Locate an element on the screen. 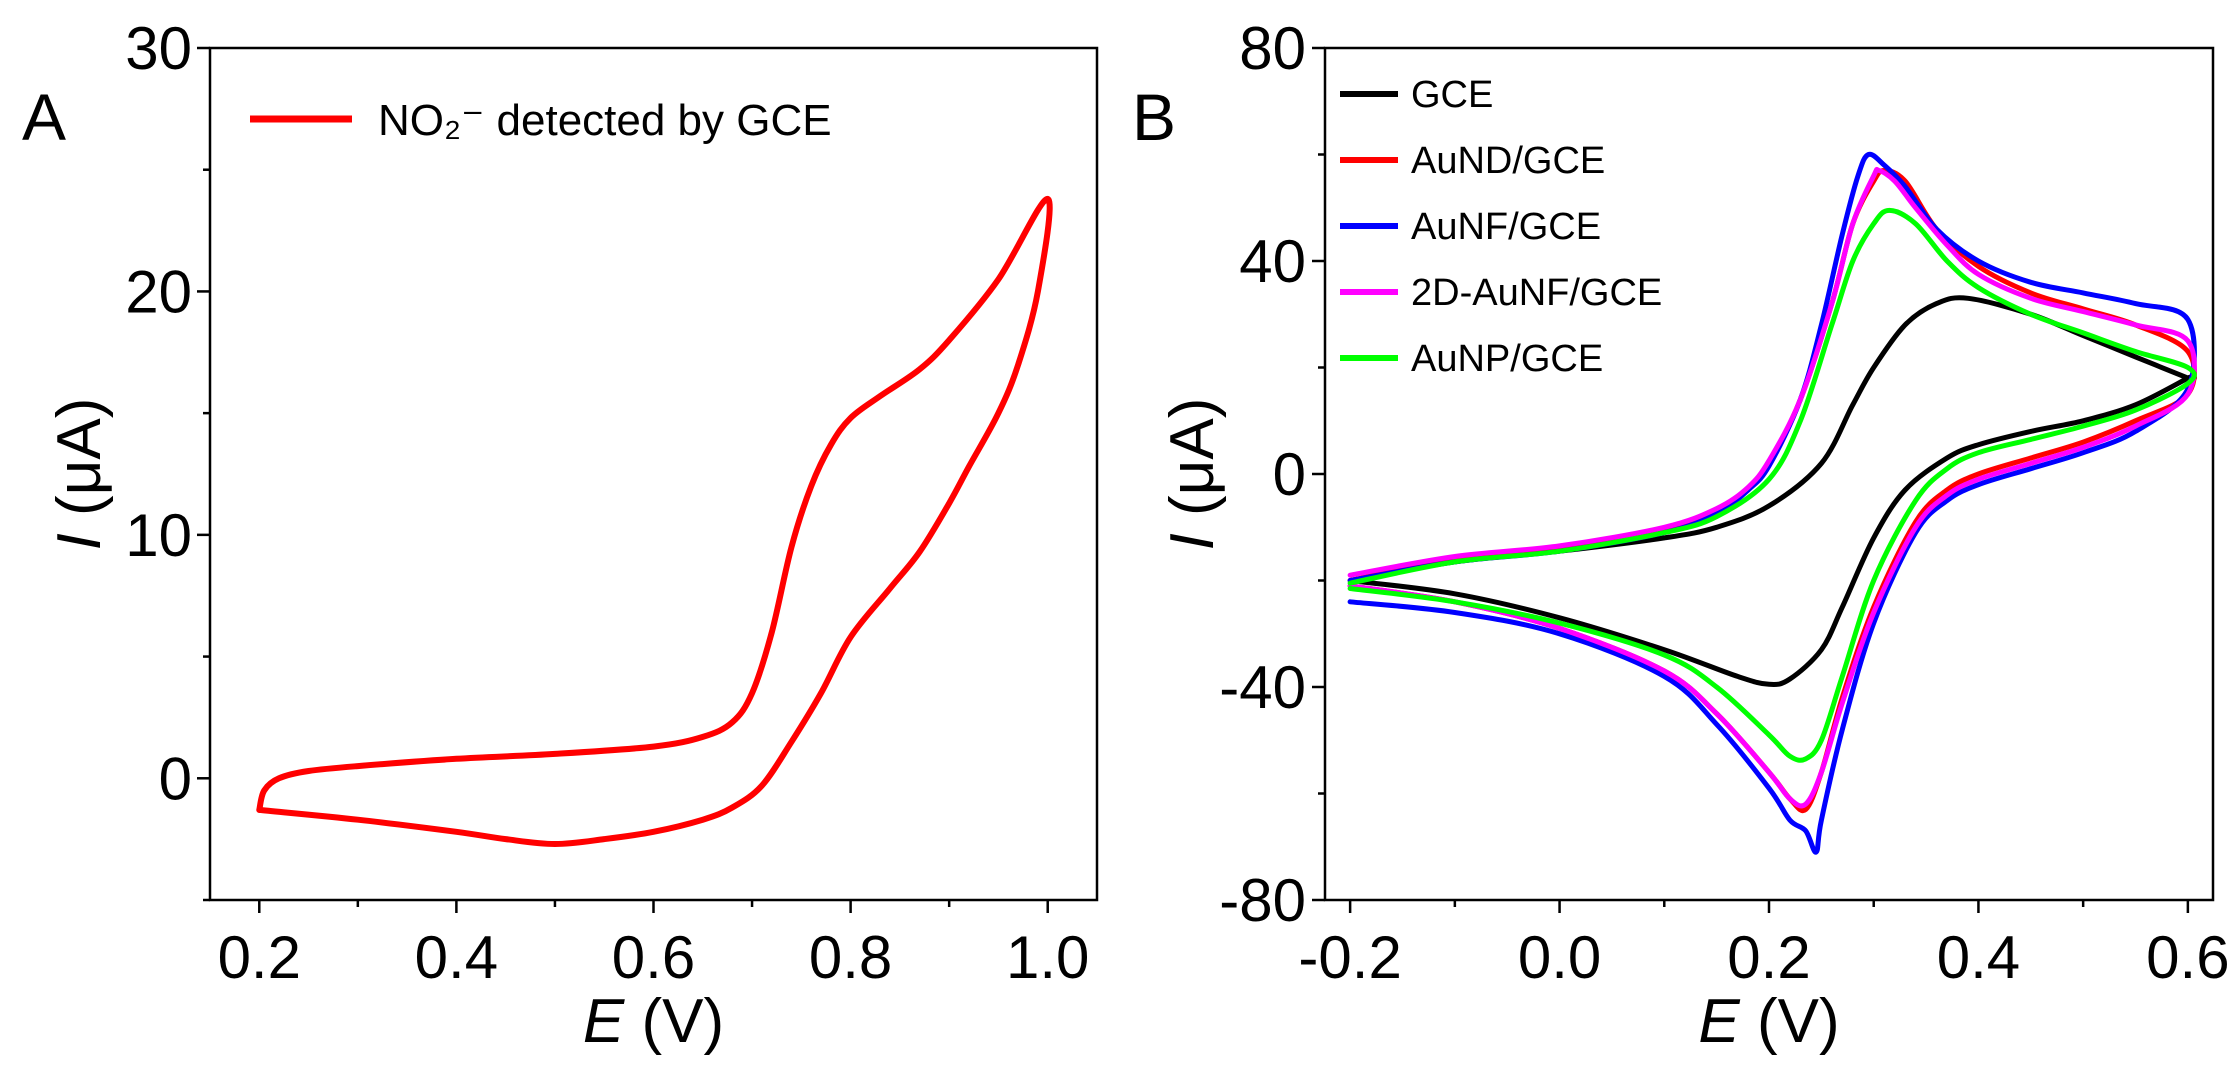  legend: NO₂⁻ detected by GCE is located at coordinates (541, 120).